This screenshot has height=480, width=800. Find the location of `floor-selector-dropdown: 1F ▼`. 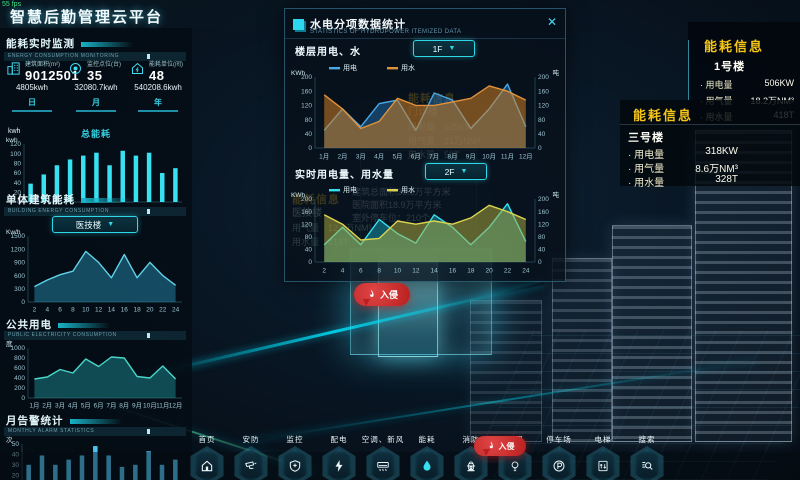

floor-selector-dropdown: 1F ▼ is located at coordinates (444, 48).